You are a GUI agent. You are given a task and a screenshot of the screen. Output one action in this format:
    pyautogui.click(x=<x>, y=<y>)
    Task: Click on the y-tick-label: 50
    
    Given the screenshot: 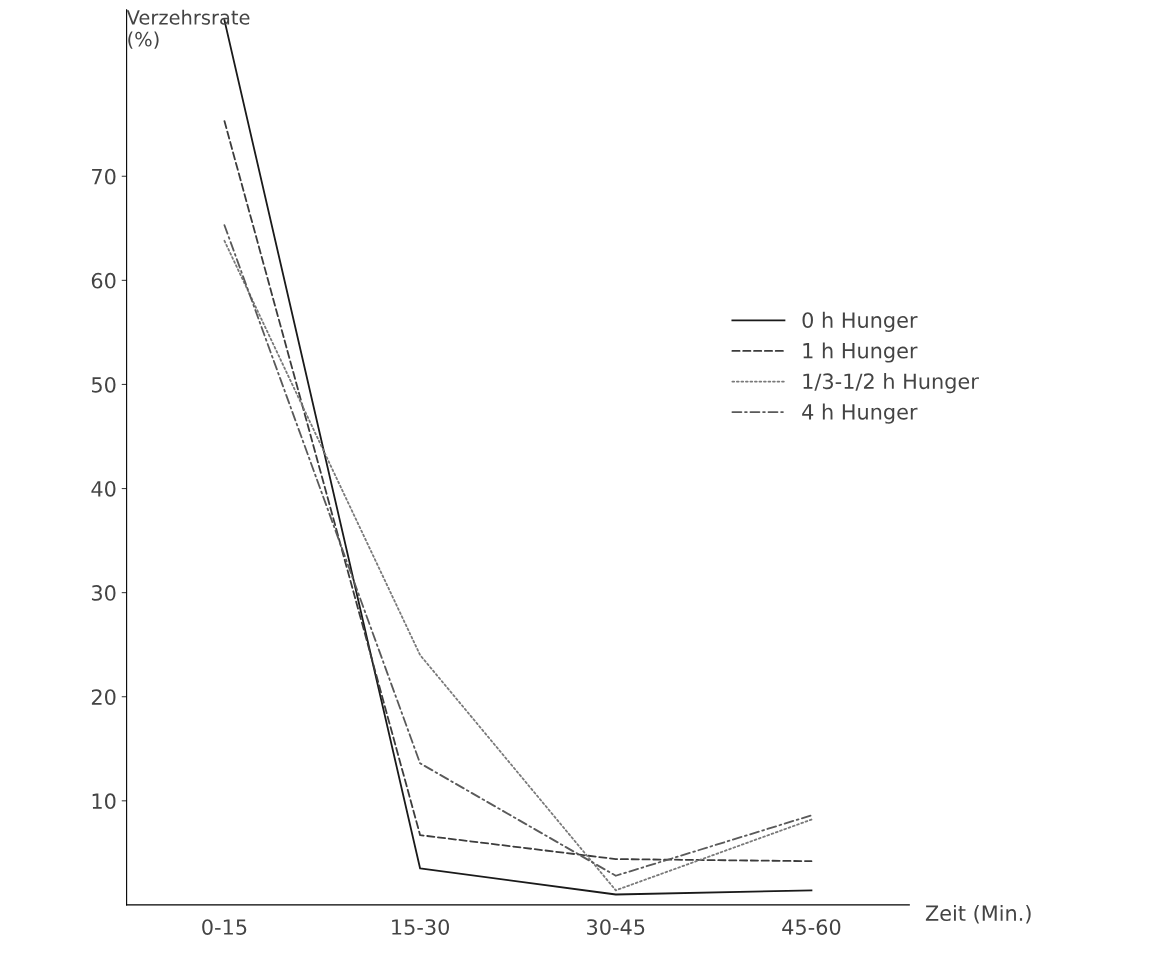 What is the action you would take?
    pyautogui.click(x=103, y=384)
    